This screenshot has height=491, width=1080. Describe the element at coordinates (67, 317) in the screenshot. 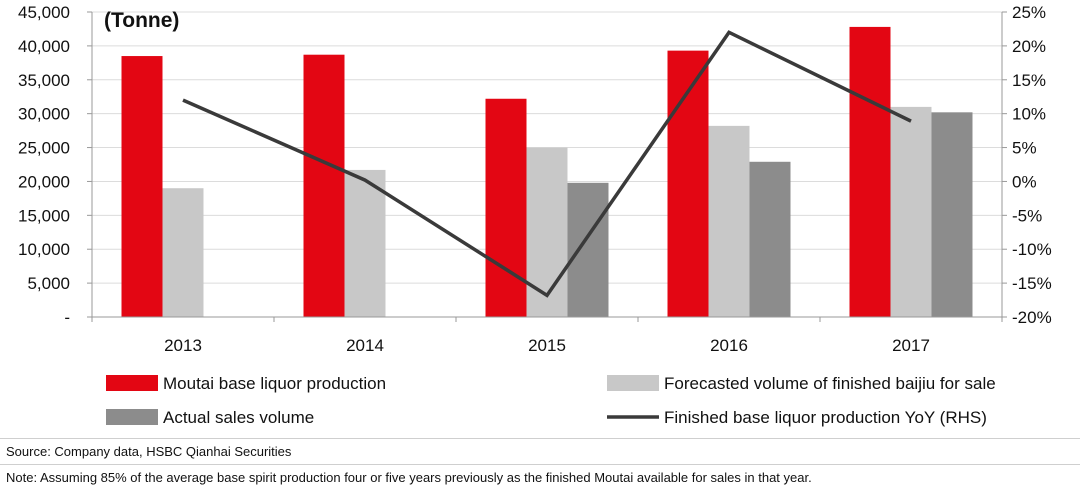

I see `left-tick-label: -` at that location.